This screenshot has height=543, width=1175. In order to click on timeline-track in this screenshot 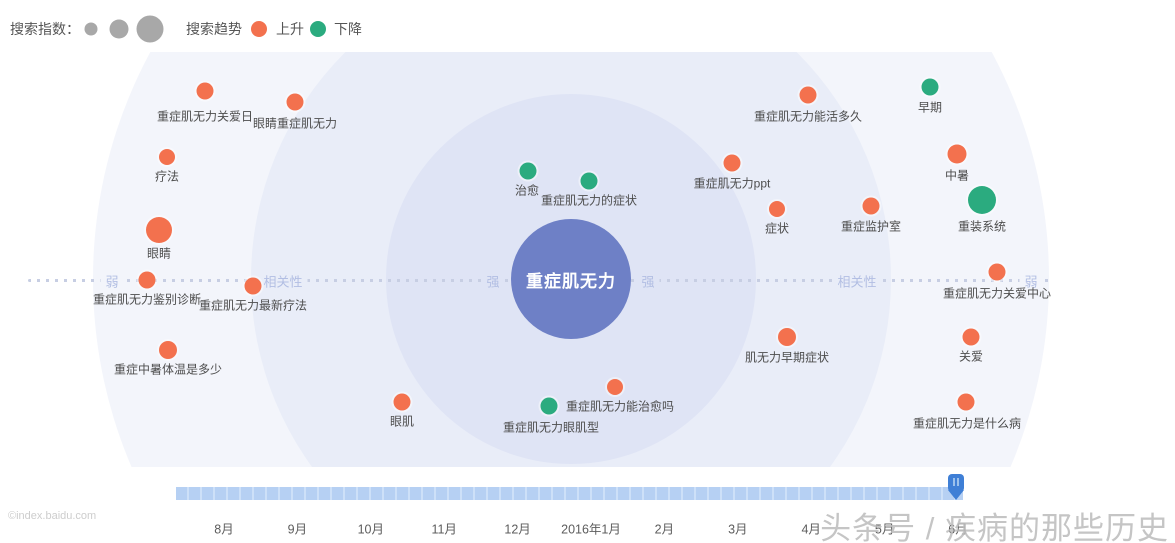, I will do `click(569, 493)`.